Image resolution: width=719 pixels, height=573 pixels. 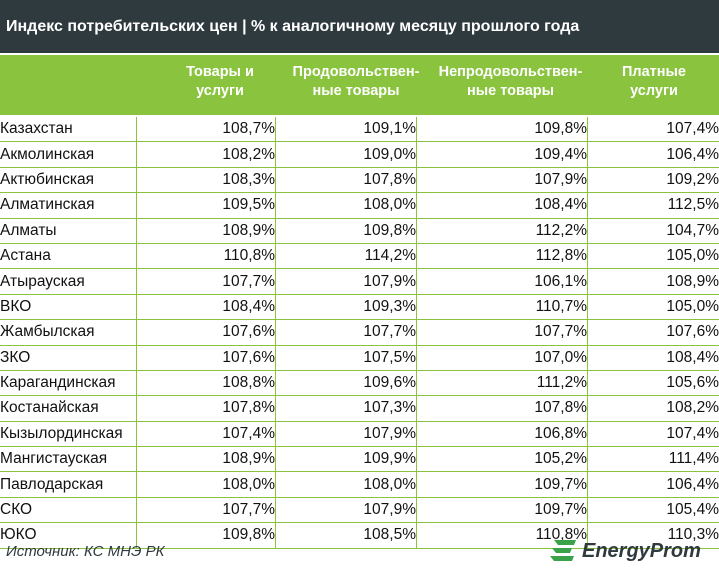 I want to click on goods-services-cell: 108,7%, so click(x=206, y=130).